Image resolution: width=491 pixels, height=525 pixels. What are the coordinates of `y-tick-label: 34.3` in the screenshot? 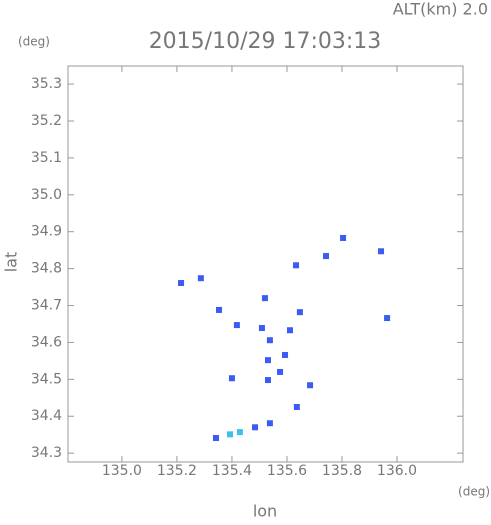 It's located at (46, 453).